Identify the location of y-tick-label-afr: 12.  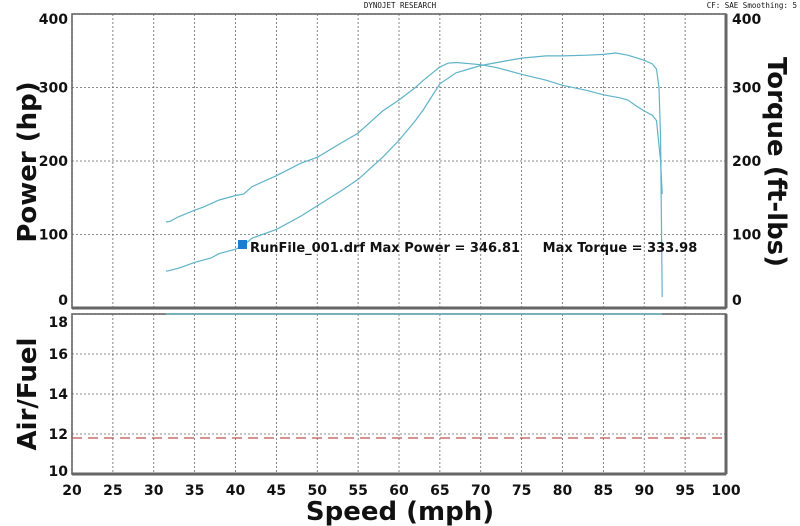
(58, 435).